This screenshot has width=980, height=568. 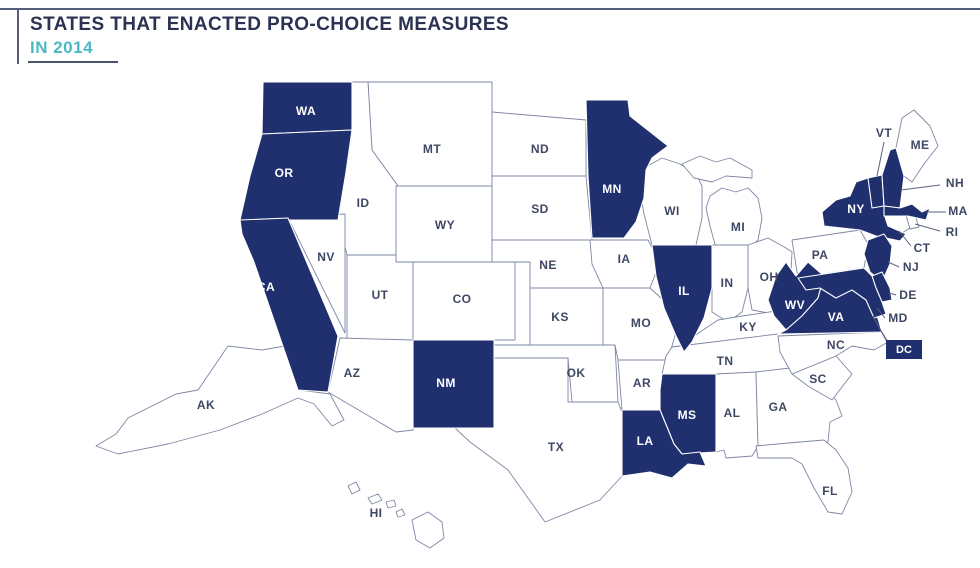 What do you see at coordinates (804, 477) in the screenshot?
I see `state-shape-fl` at bounding box center [804, 477].